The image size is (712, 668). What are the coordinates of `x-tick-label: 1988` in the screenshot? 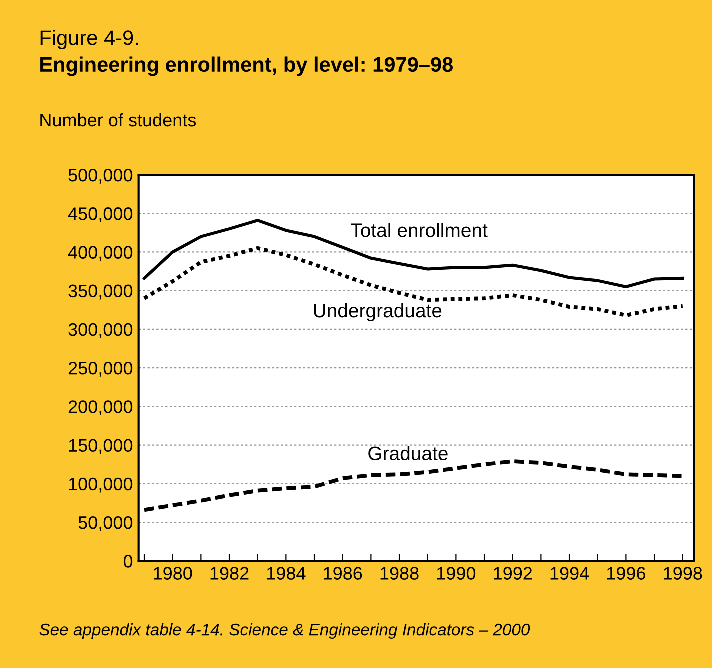 It's located at (399, 573).